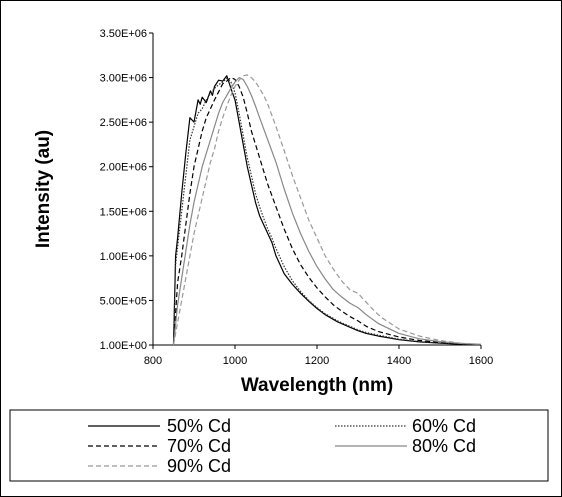  I want to click on y-tick-label: 3.50E+06, so click(123, 34).